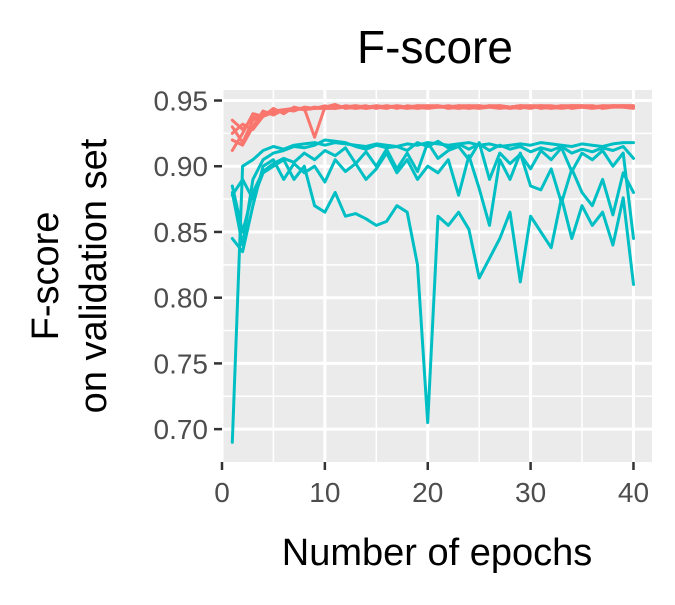 The height and width of the screenshot is (605, 675). Describe the element at coordinates (181, 232) in the screenshot. I see `y-tick-label: 0.85` at that location.